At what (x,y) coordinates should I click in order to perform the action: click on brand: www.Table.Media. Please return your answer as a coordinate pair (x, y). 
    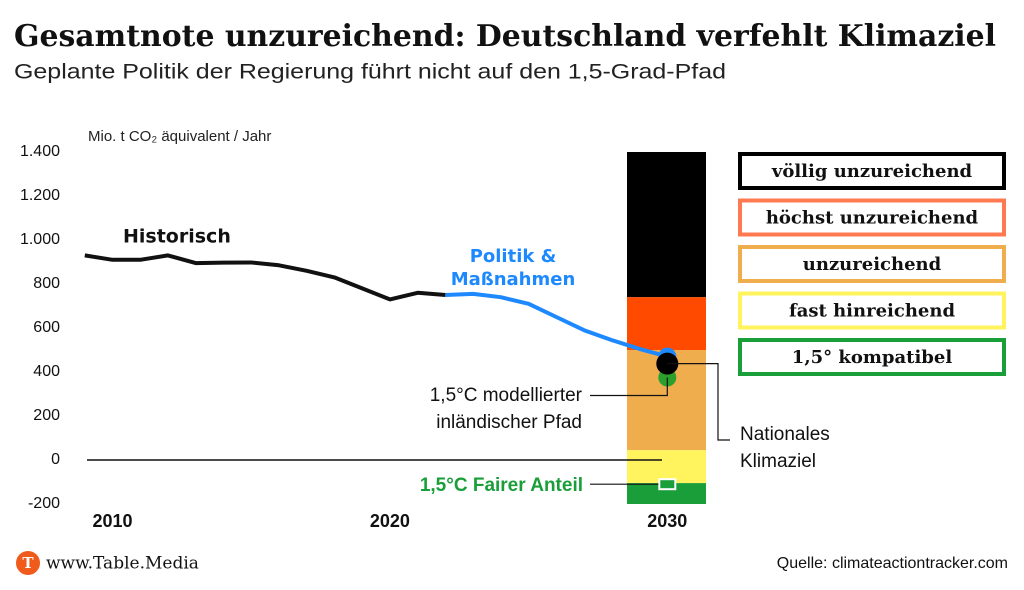
    Looking at the image, I should click on (122, 564).